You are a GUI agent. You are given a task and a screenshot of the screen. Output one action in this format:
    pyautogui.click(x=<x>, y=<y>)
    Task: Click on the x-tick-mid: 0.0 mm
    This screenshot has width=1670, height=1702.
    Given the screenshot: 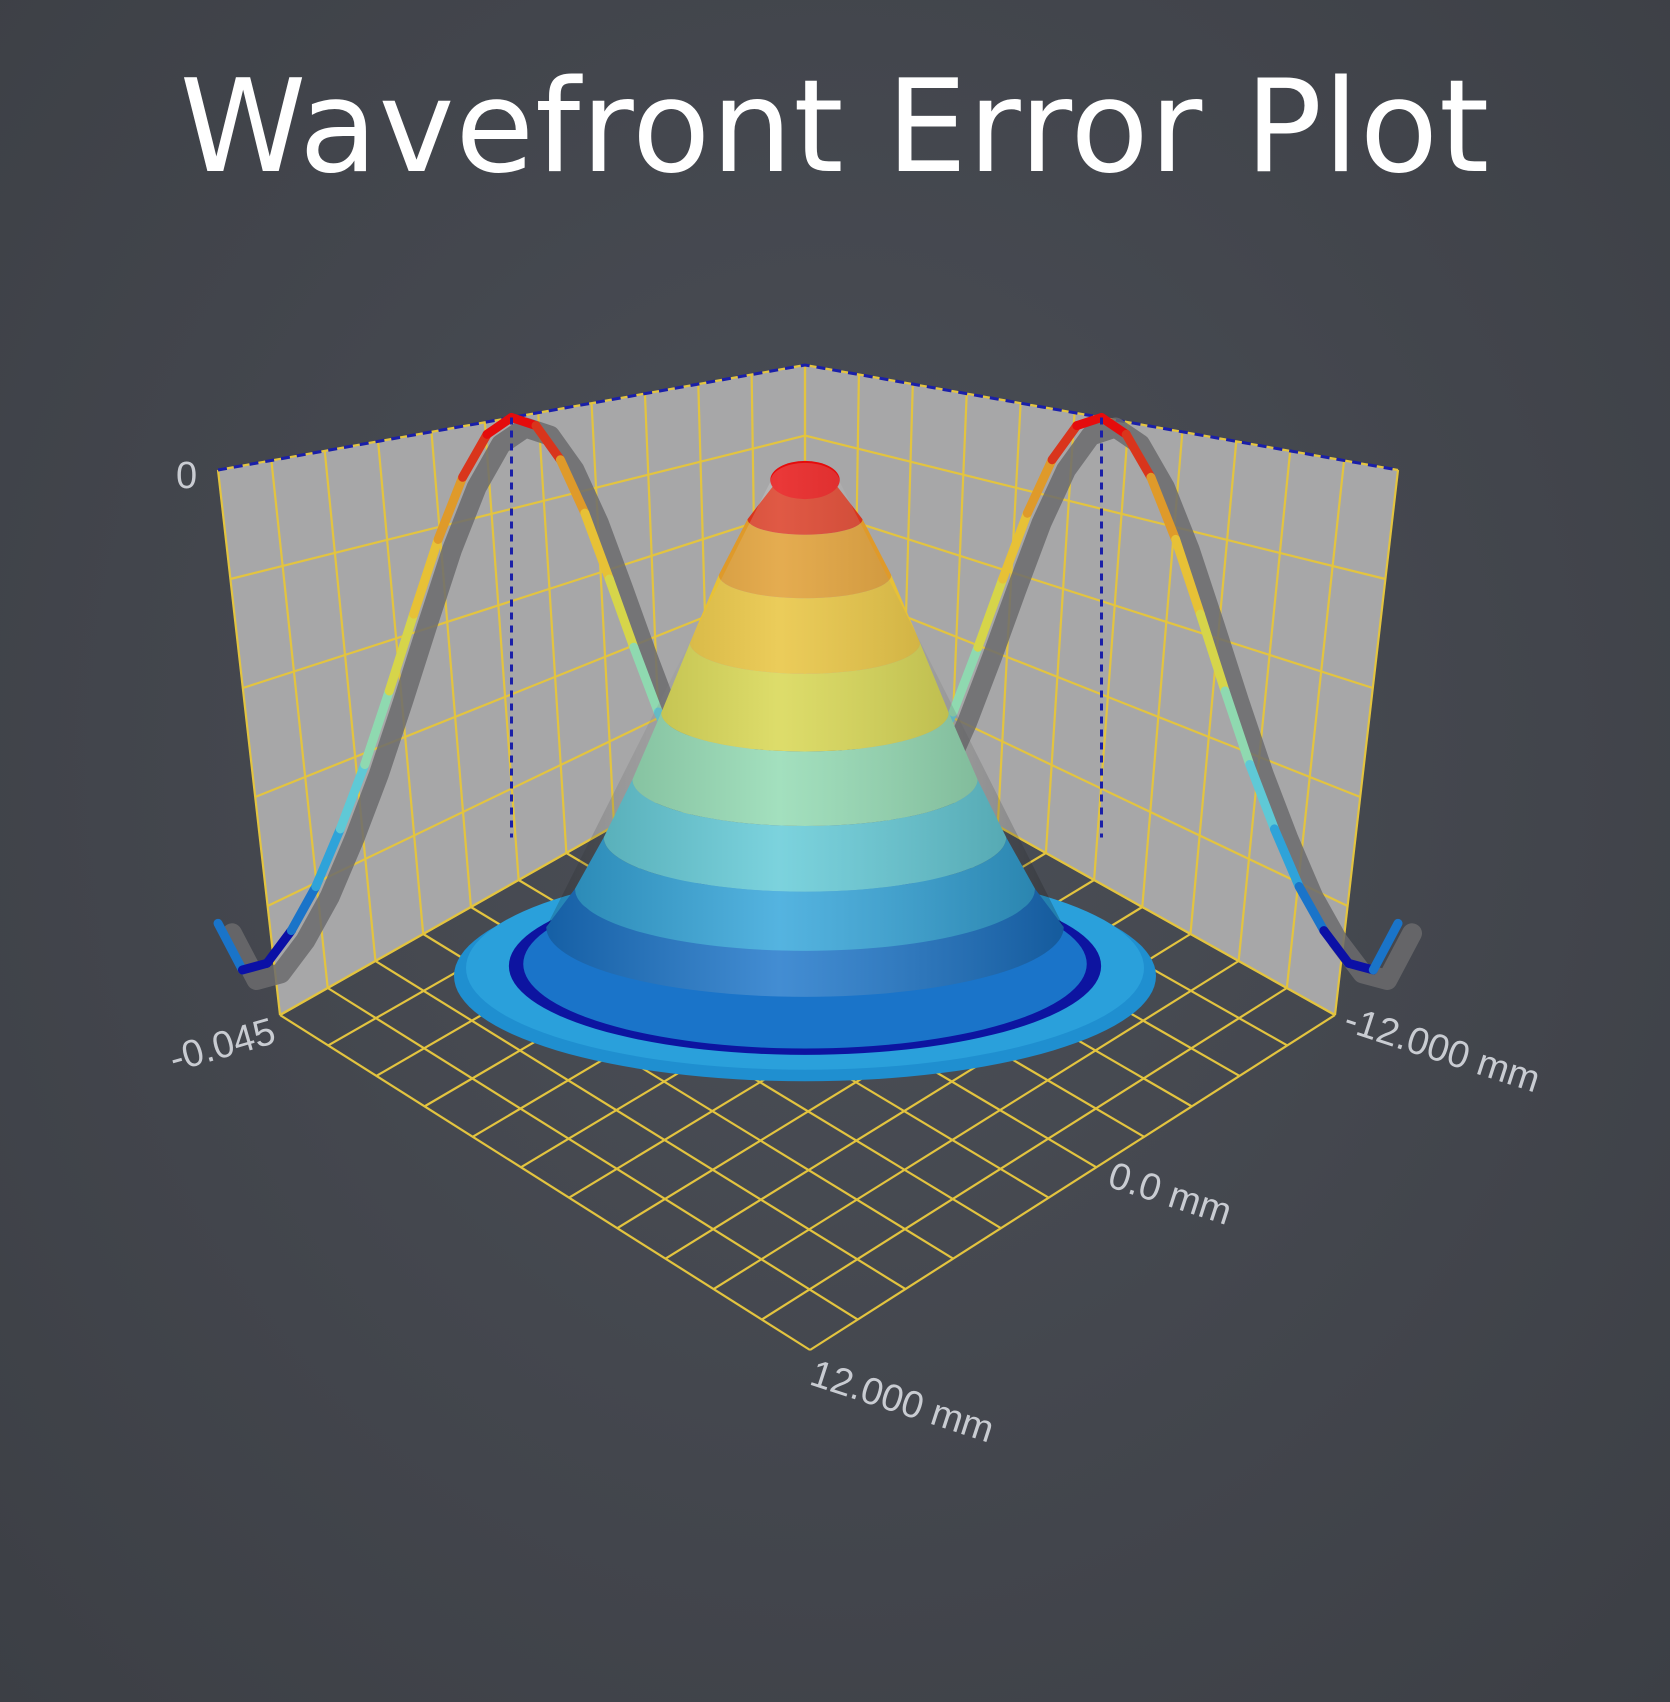 What is the action you would take?
    pyautogui.click(x=1169, y=1194)
    